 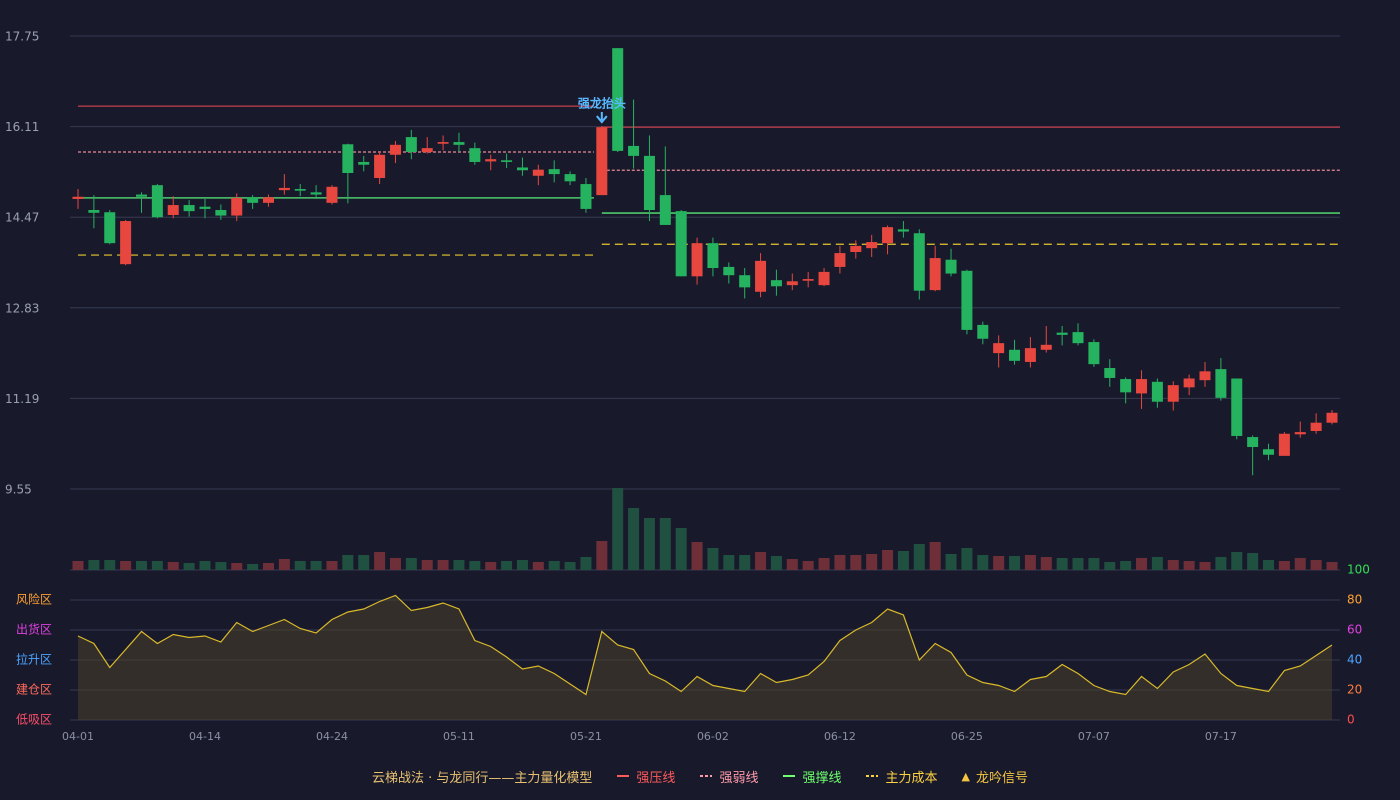 I want to click on legend-label: 强压线, so click(x=656, y=778).